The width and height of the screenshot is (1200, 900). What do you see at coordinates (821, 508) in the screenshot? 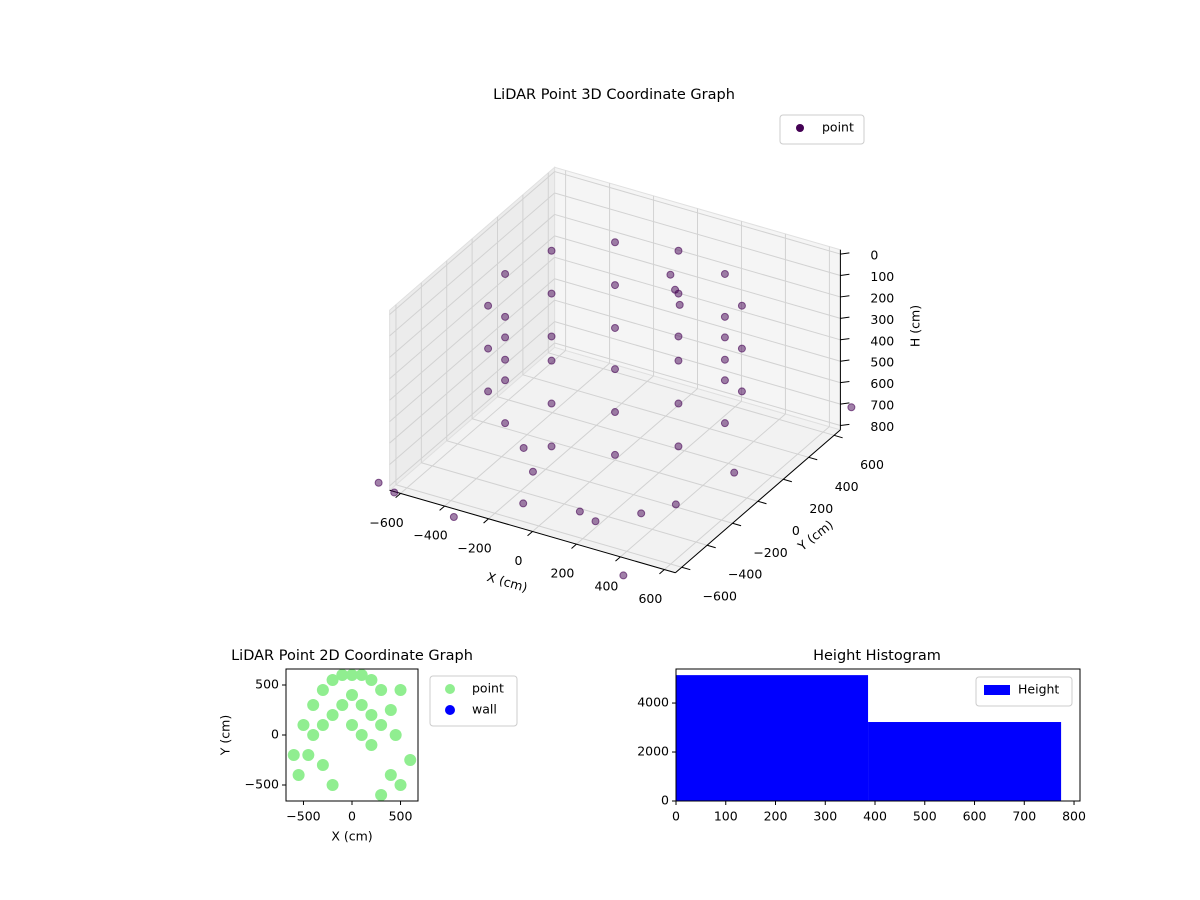
I see `y-tick-label: 200` at bounding box center [821, 508].